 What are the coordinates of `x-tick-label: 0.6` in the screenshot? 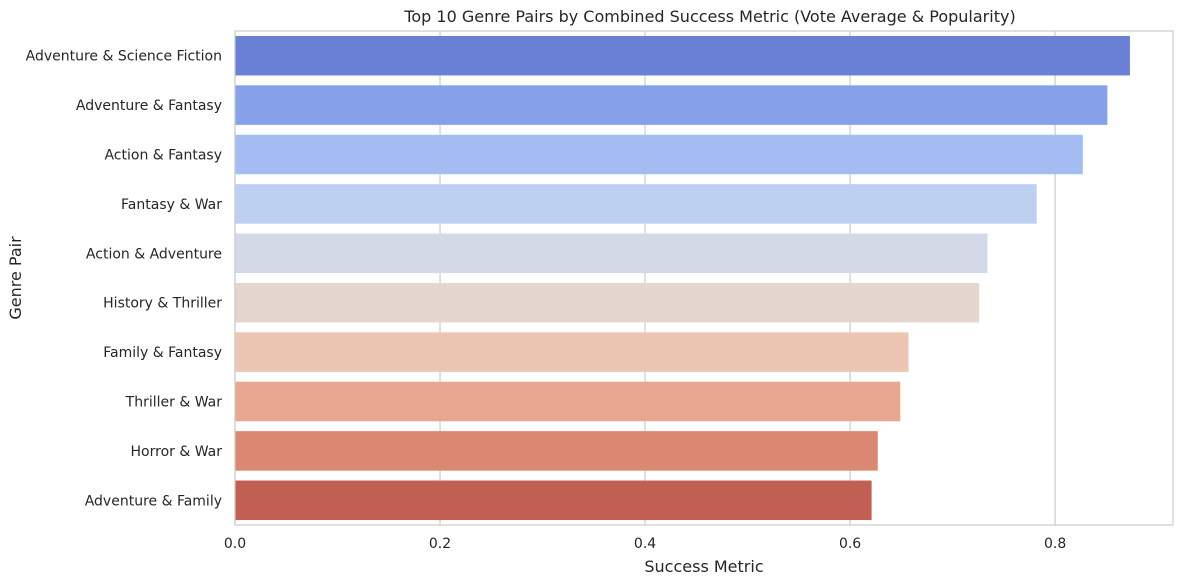 It's located at (850, 544).